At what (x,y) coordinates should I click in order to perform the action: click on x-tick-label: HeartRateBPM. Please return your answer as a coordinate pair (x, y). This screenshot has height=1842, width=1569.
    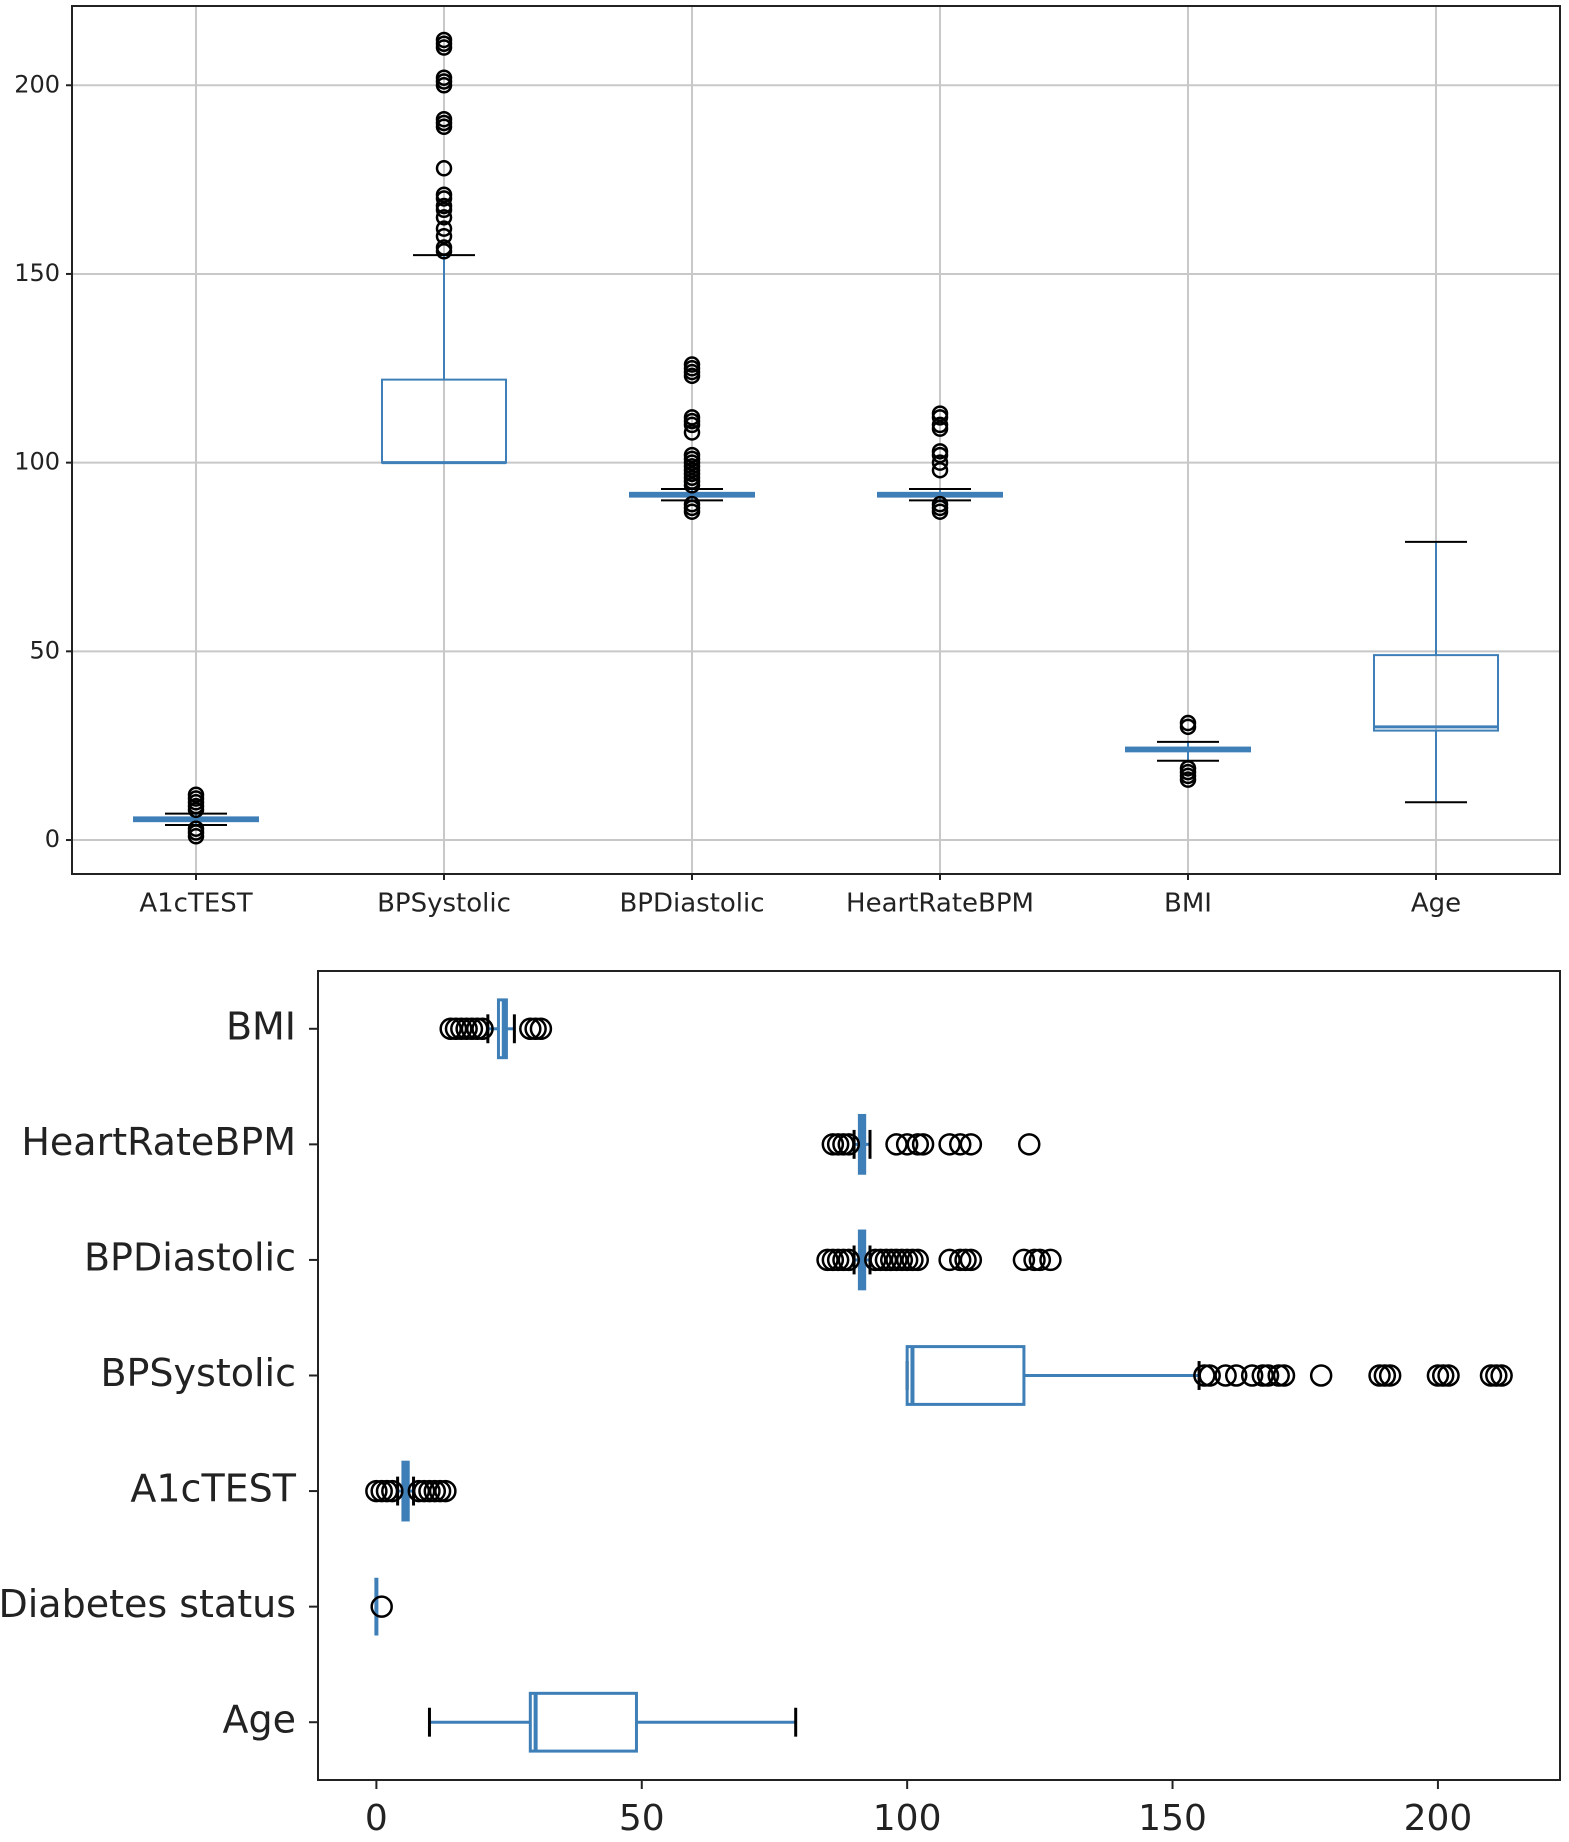
    Looking at the image, I should click on (940, 904).